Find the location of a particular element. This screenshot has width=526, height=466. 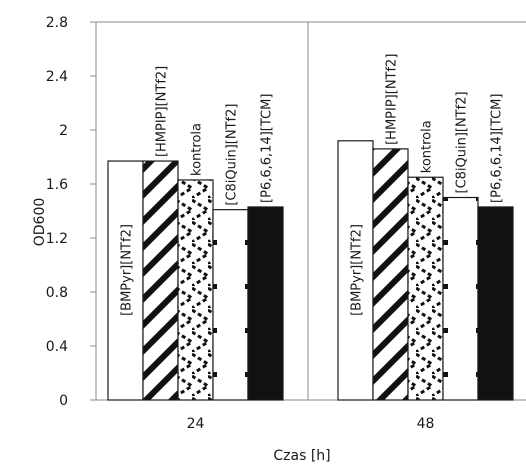

y-tick-label: 2.4 is located at coordinates (57, 77).